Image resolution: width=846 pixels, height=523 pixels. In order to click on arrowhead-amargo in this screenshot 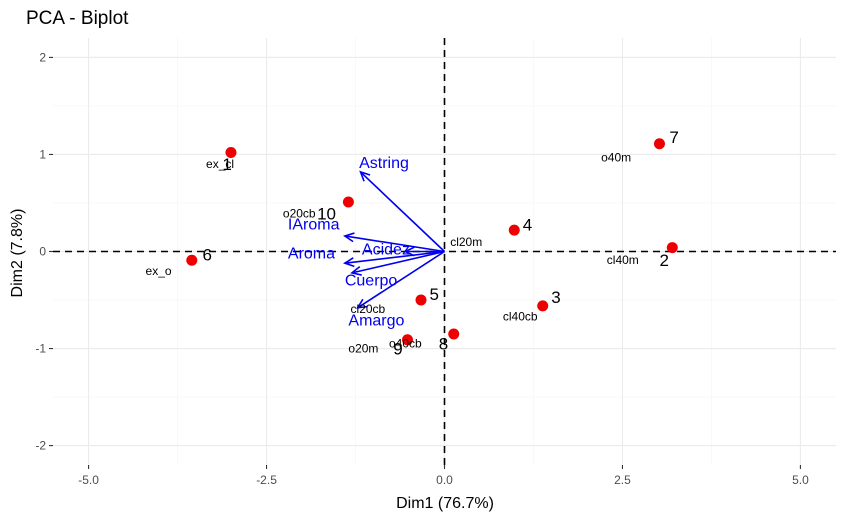, I will do `click(362, 303)`.